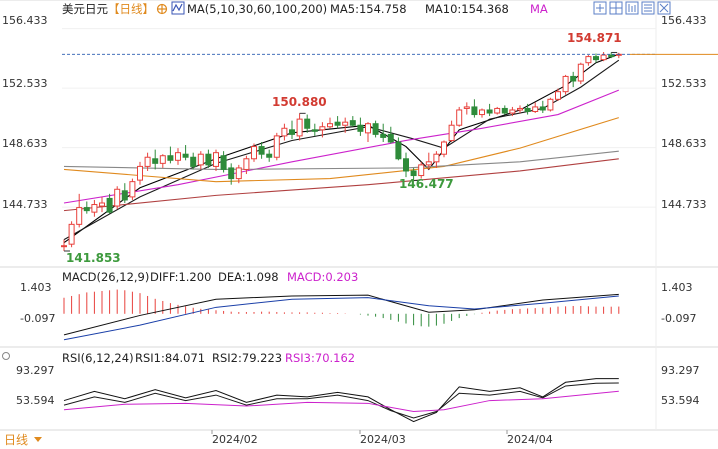 The height and width of the screenshot is (449, 718). Describe the element at coordinates (383, 439) in the screenshot. I see `date-label-mar: 2024/03` at that location.